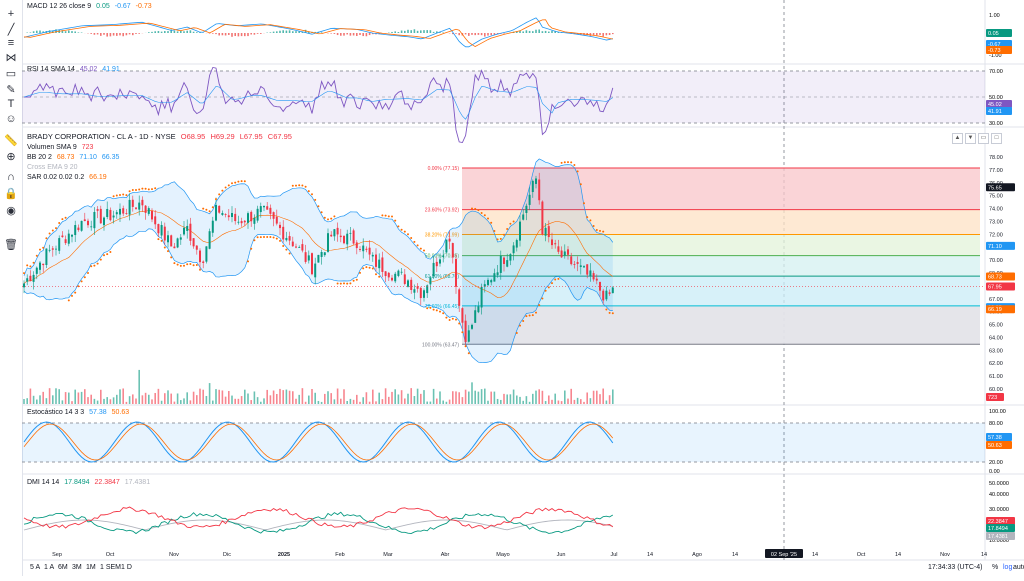 The image size is (1024, 581). What do you see at coordinates (996, 138) in the screenshot?
I see `maximize-icon: □` at bounding box center [996, 138].